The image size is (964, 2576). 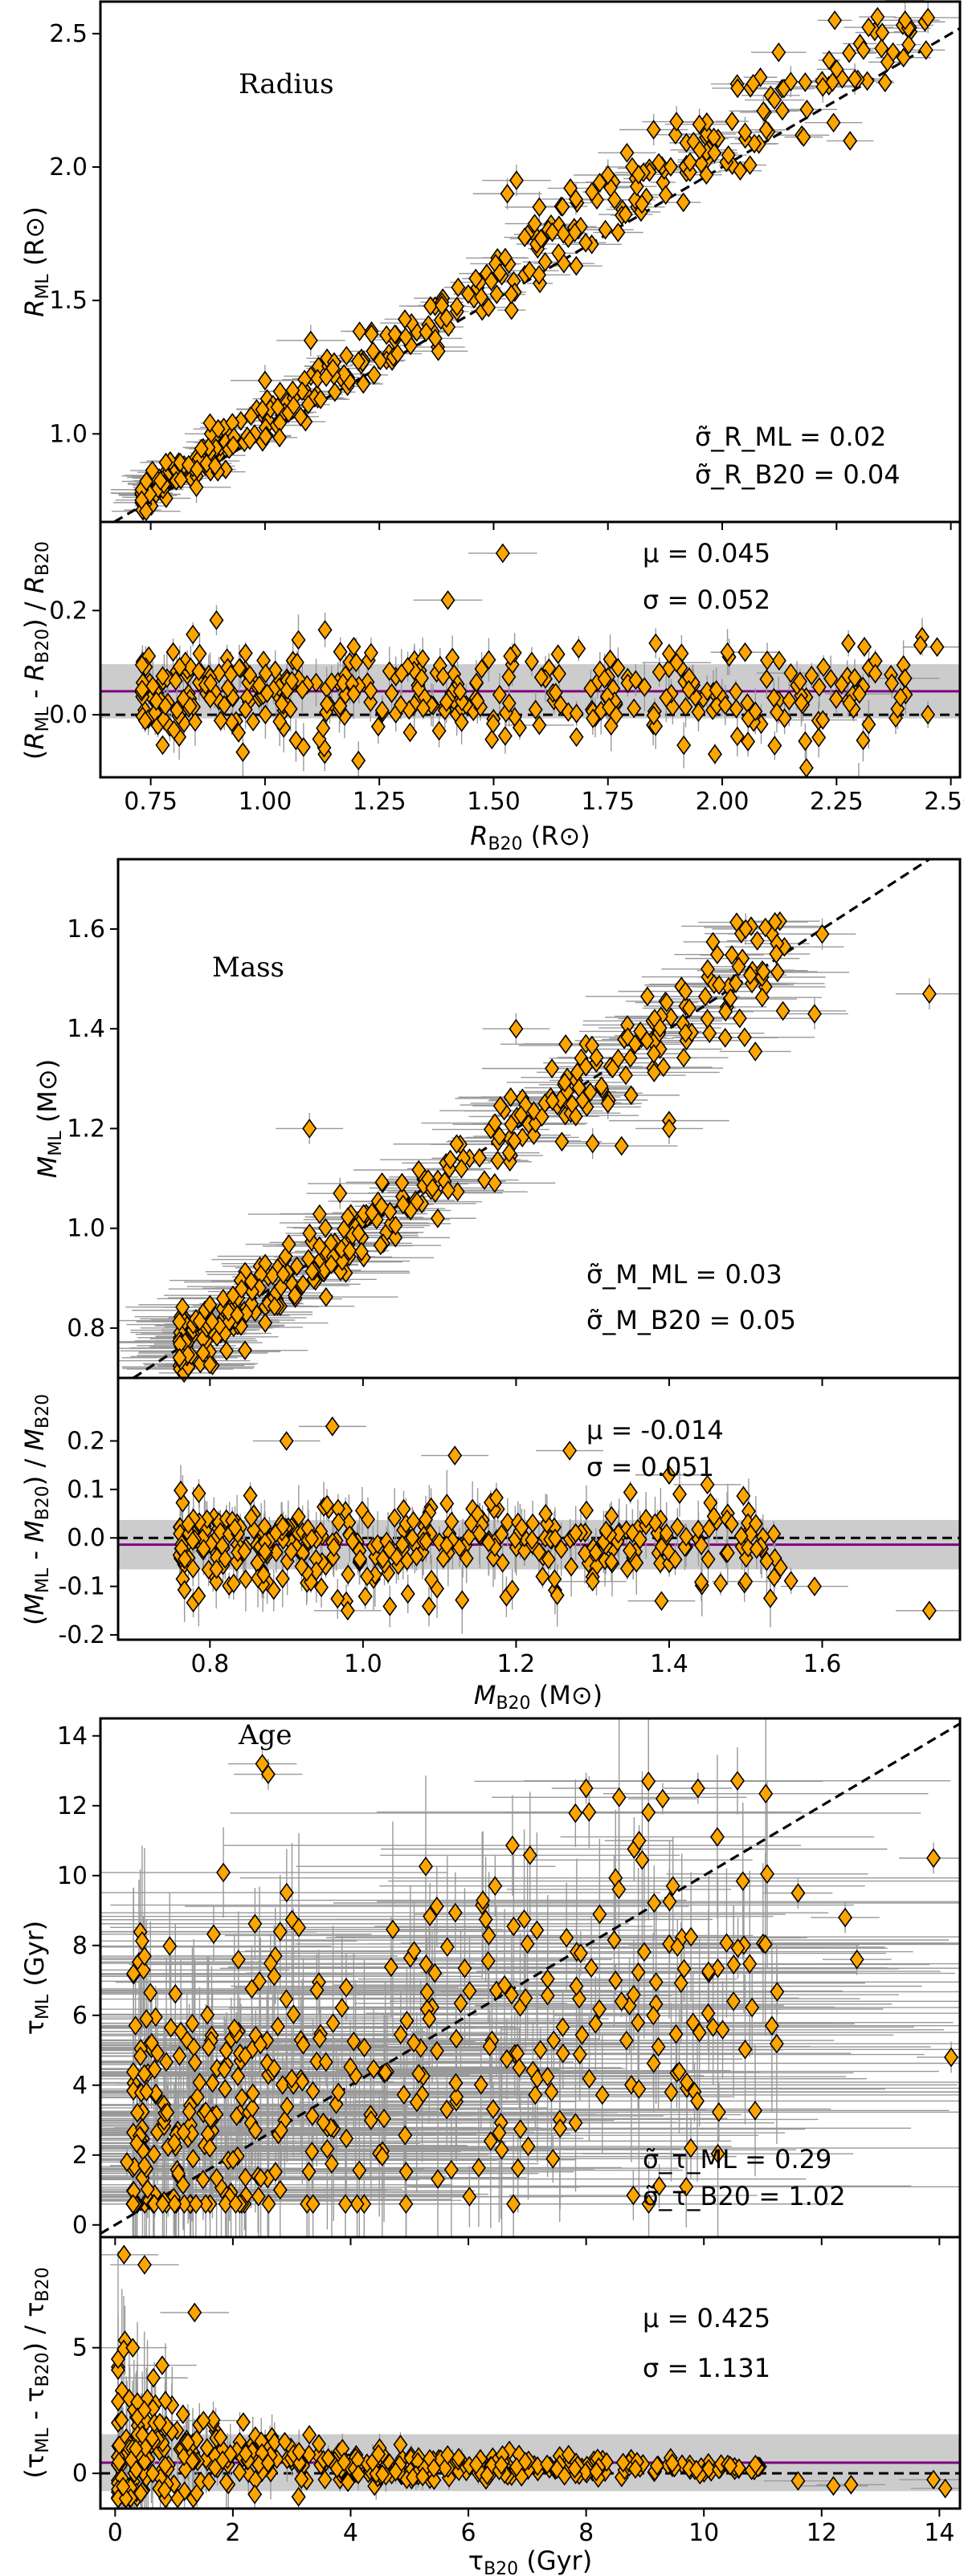 What do you see at coordinates (68, 434) in the screenshot?
I see `radius-main-ytick-label-0: 1.0` at bounding box center [68, 434].